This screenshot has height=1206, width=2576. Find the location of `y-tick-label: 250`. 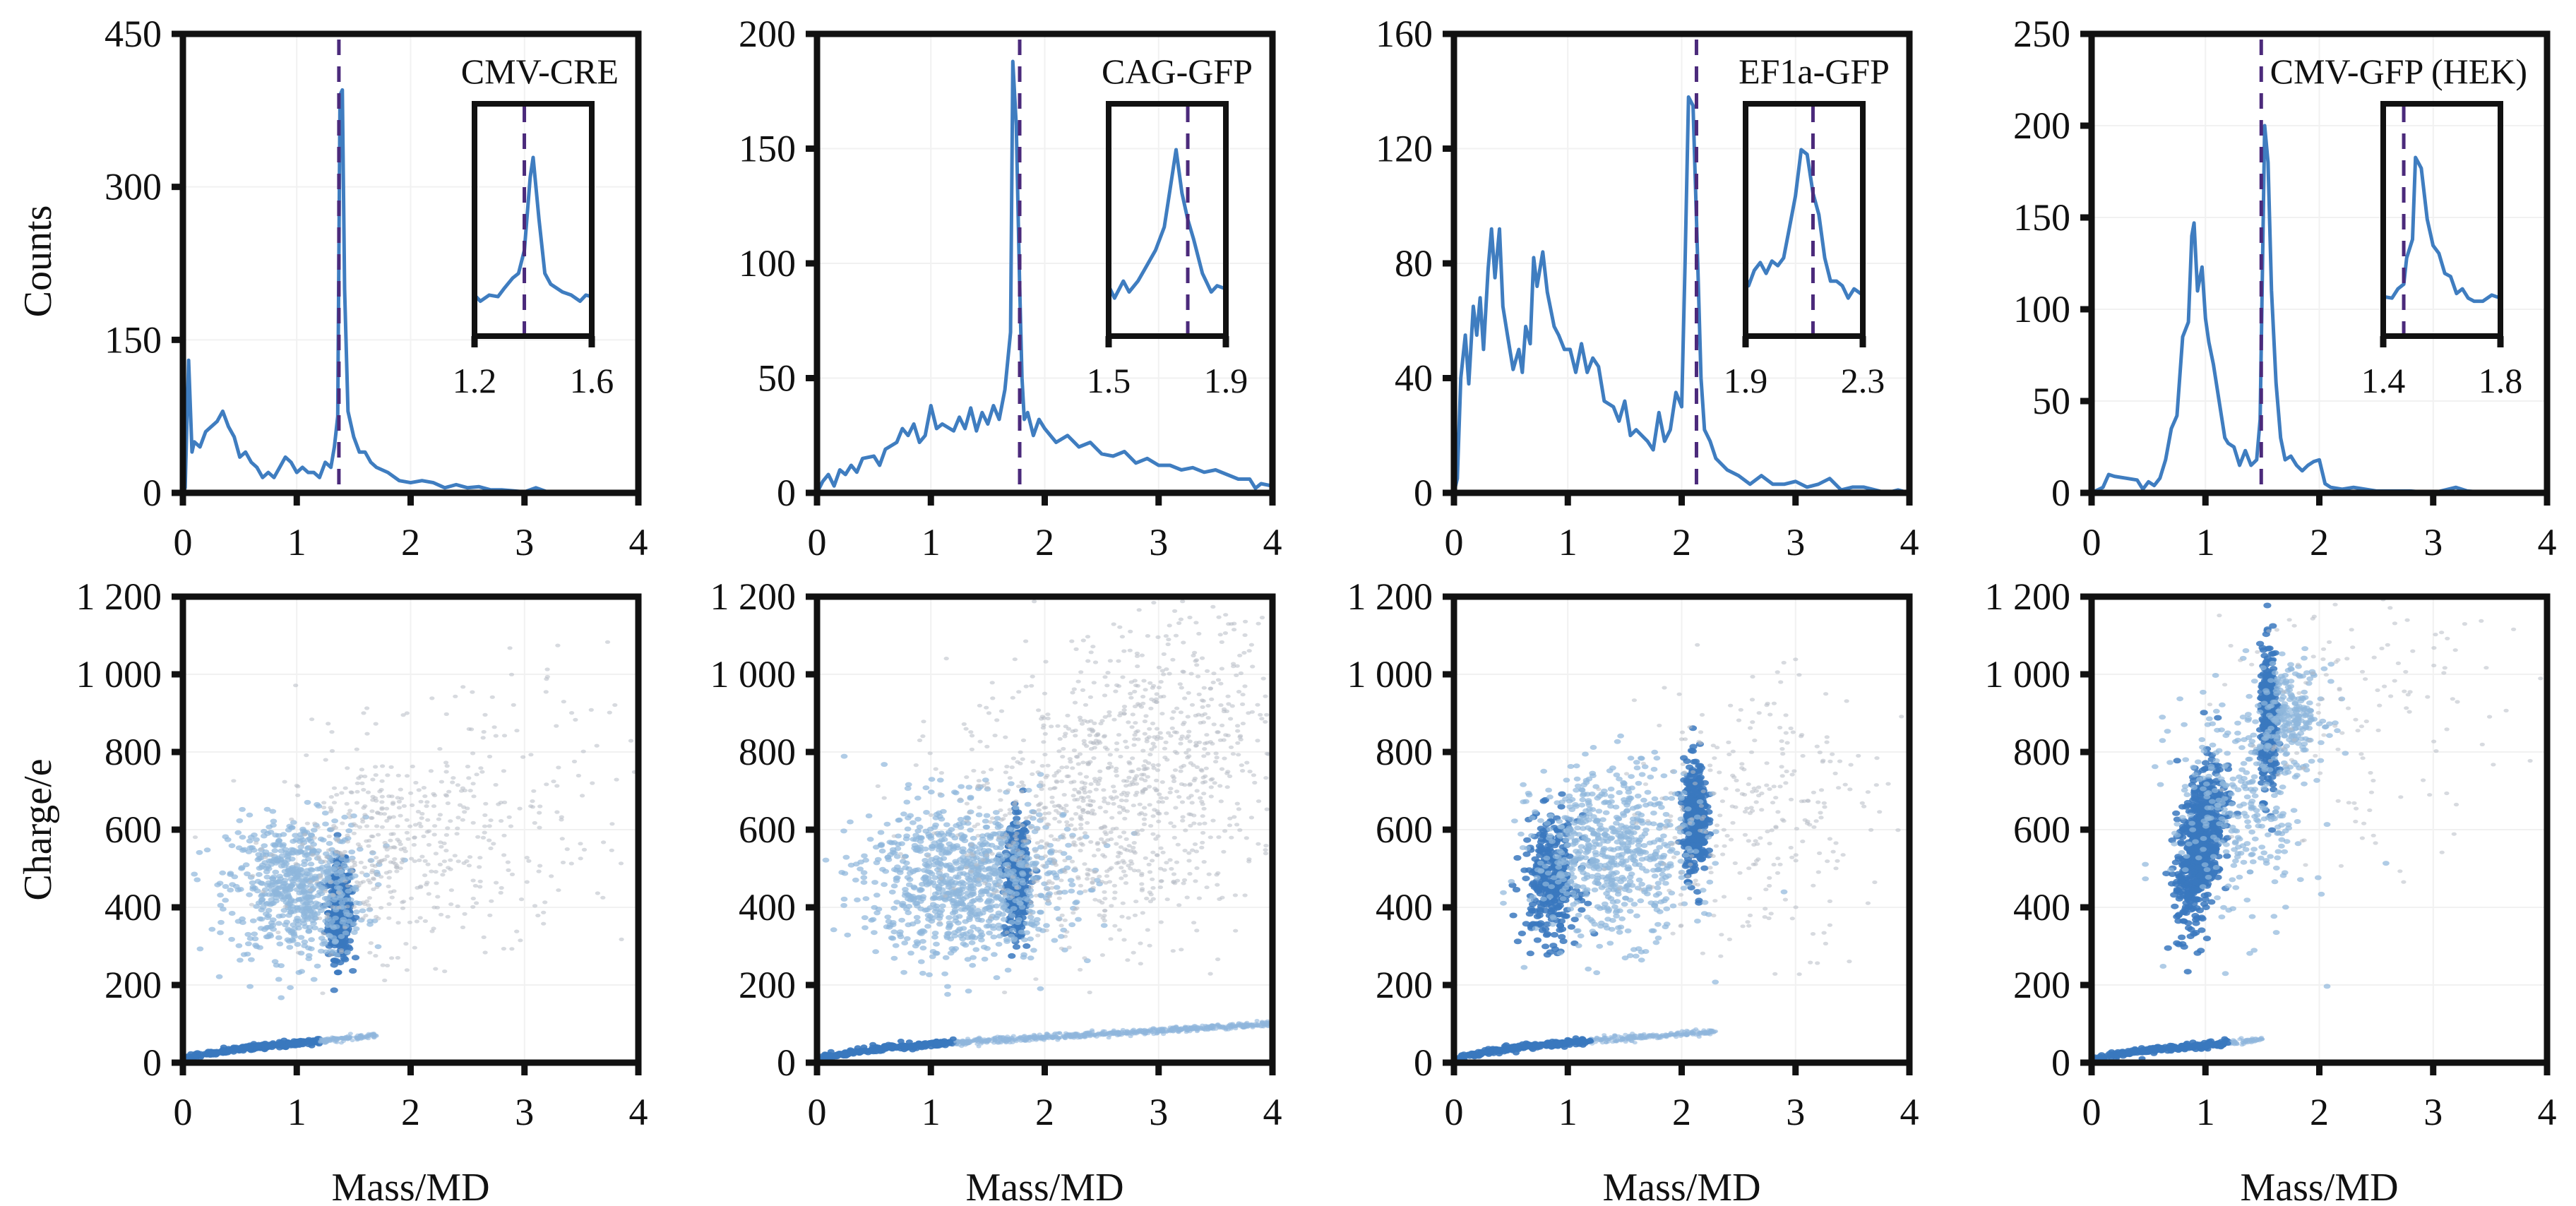

y-tick-label: 250 is located at coordinates (2041, 34).